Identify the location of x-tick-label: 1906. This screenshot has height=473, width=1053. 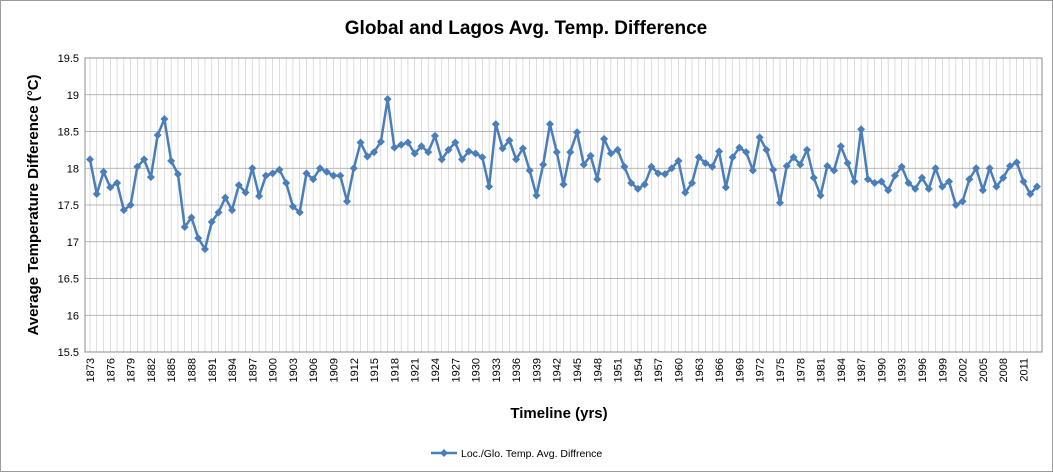
(314, 370).